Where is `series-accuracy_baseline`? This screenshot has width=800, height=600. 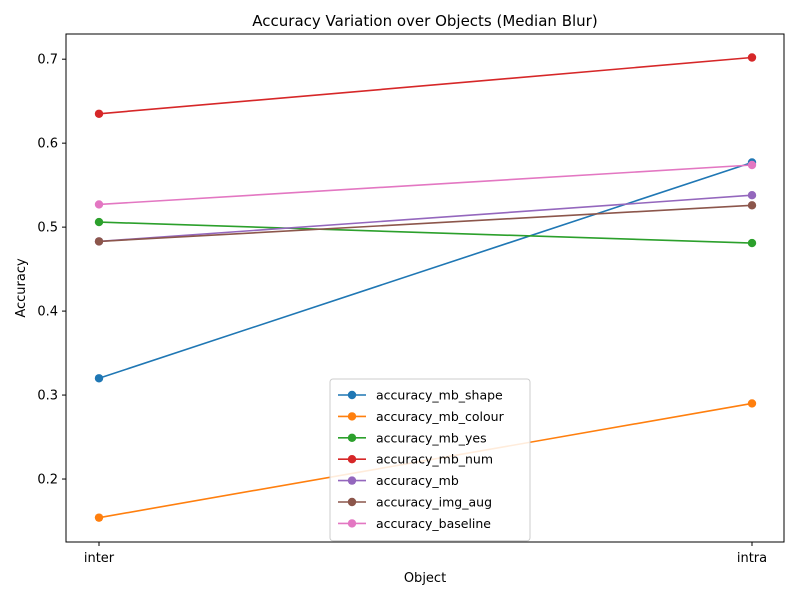 series-accuracy_baseline is located at coordinates (425, 184).